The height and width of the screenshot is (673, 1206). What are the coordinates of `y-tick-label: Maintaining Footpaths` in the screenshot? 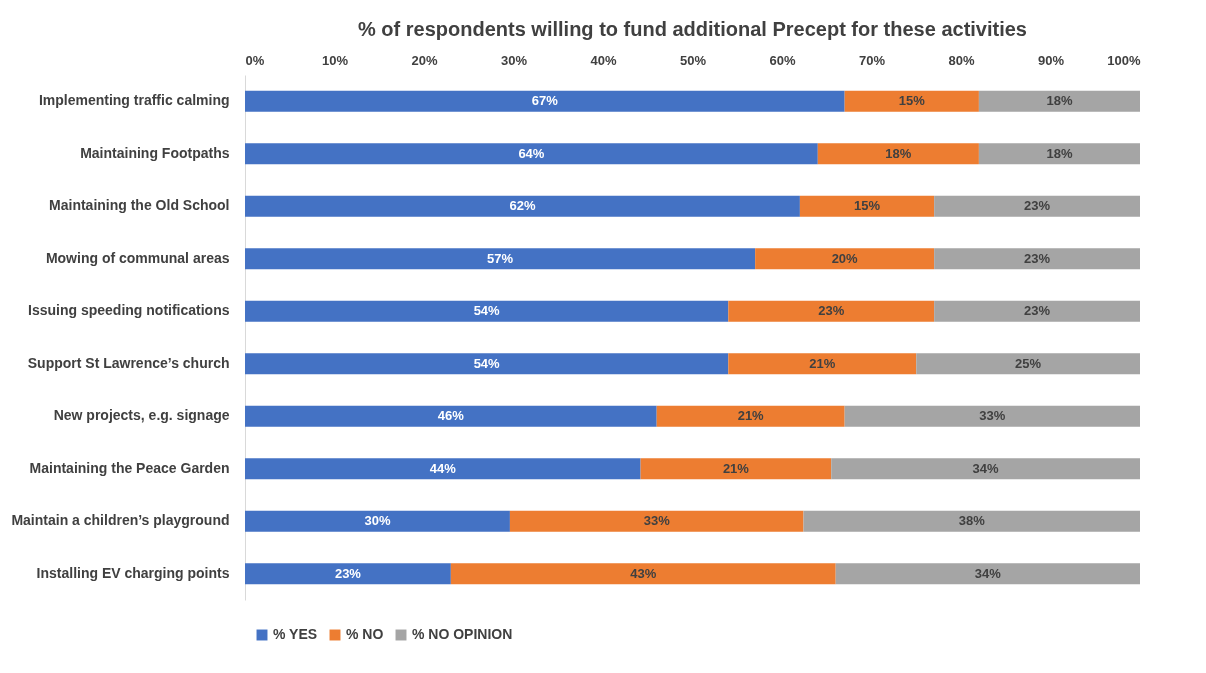 It's located at (155, 152).